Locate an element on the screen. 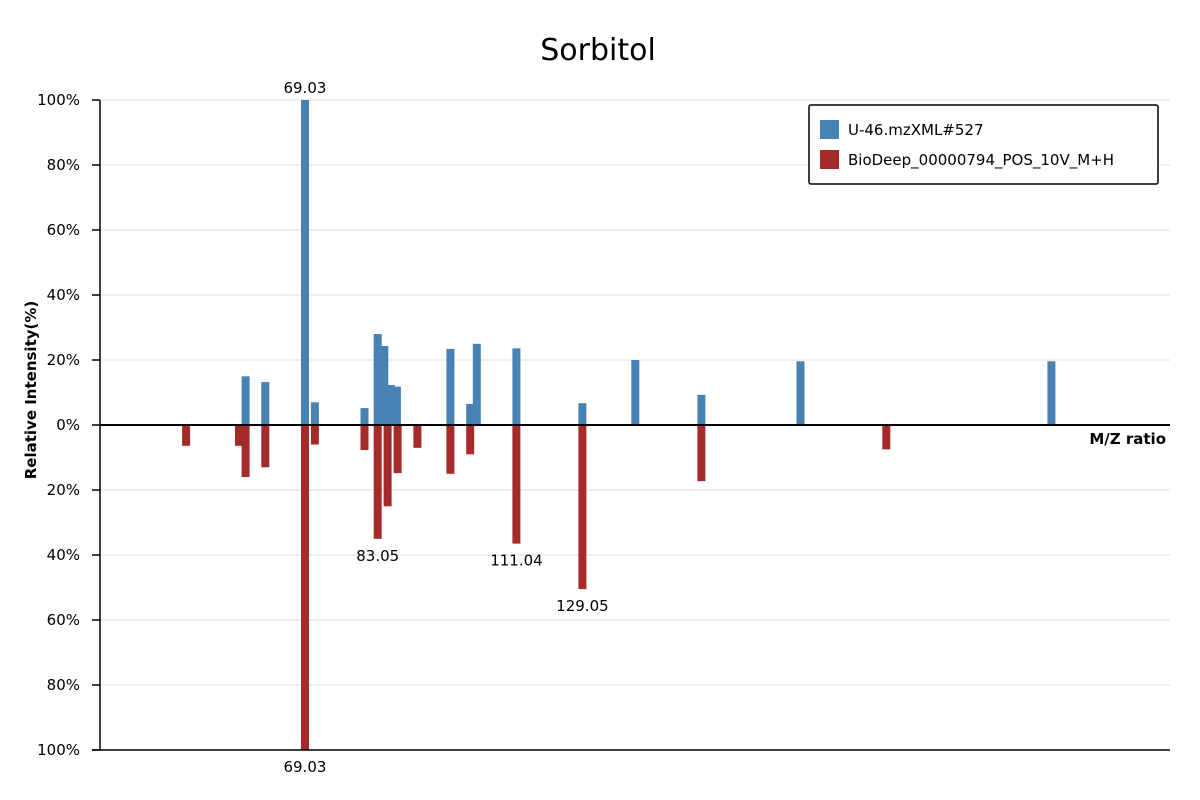 This screenshot has width=1200, height=800. legend-label-sample: U-46.mzXML#527 is located at coordinates (916, 130).